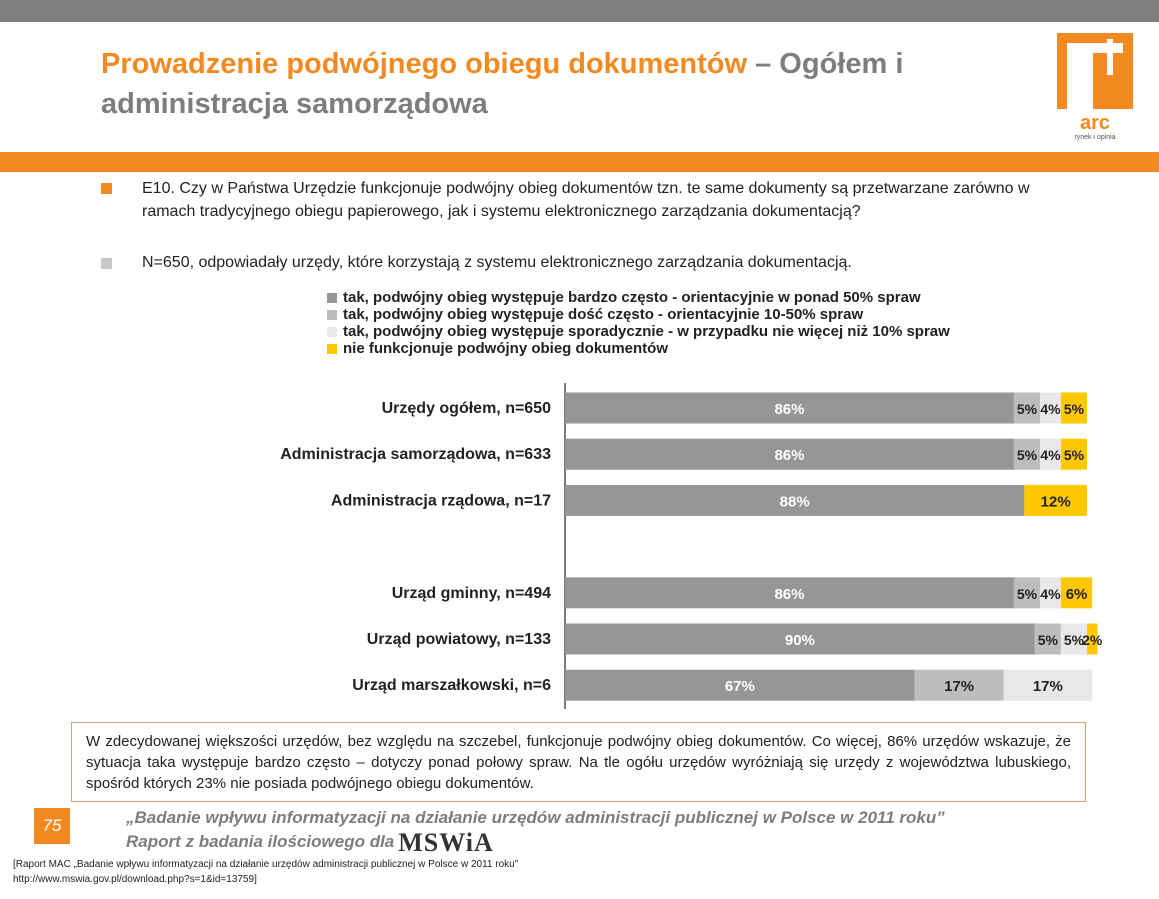 This screenshot has height=899, width=1159. Describe the element at coordinates (459, 639) in the screenshot. I see `category-label: Urząd powiatowy, n=133` at that location.